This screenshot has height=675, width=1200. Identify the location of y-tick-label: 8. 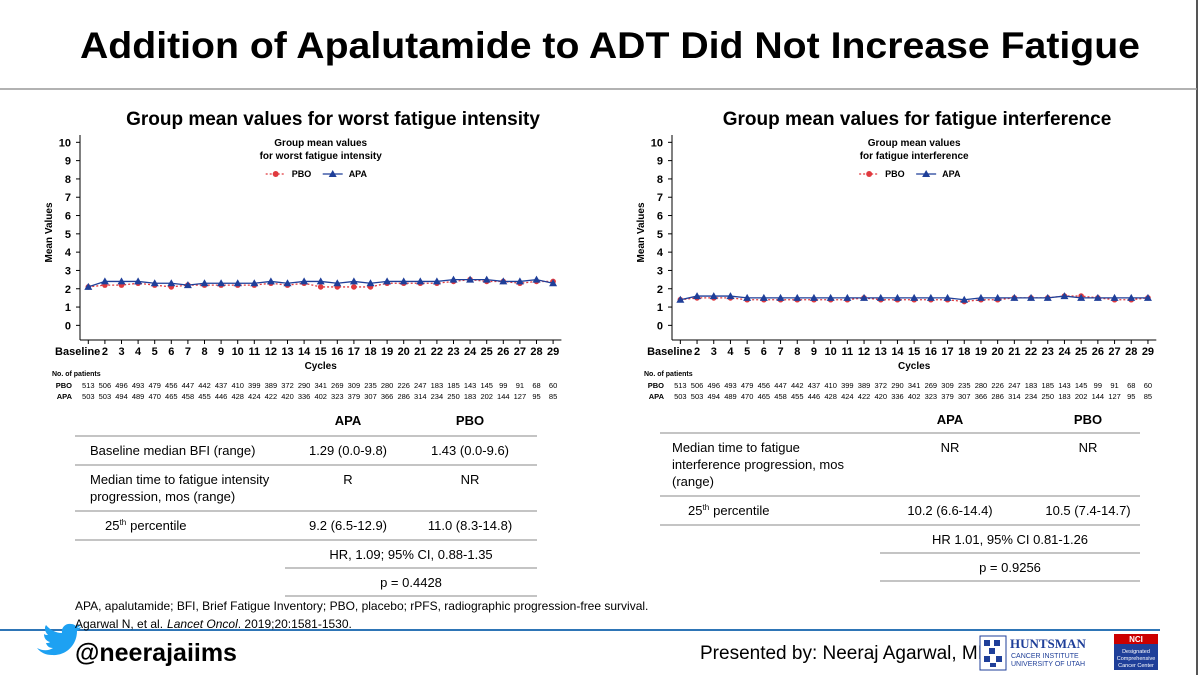
(68, 180).